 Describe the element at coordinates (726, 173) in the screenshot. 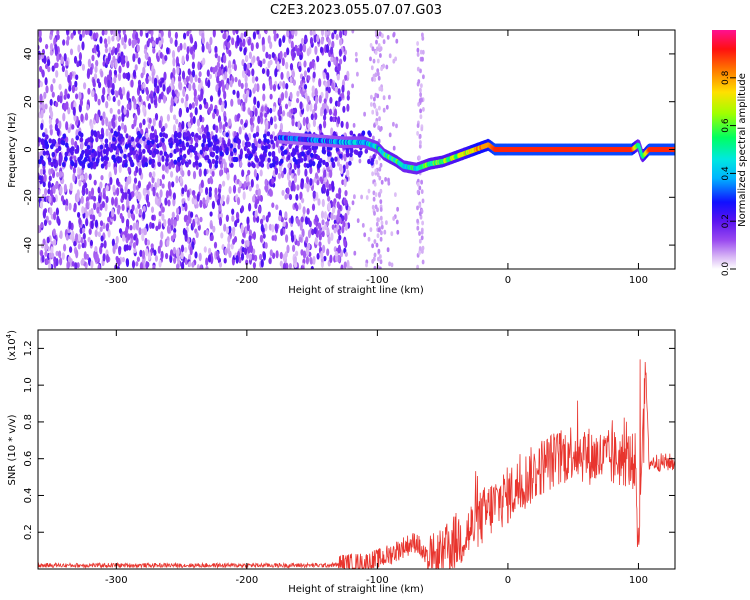

I see `colorbar-tick-label: 0.4` at that location.